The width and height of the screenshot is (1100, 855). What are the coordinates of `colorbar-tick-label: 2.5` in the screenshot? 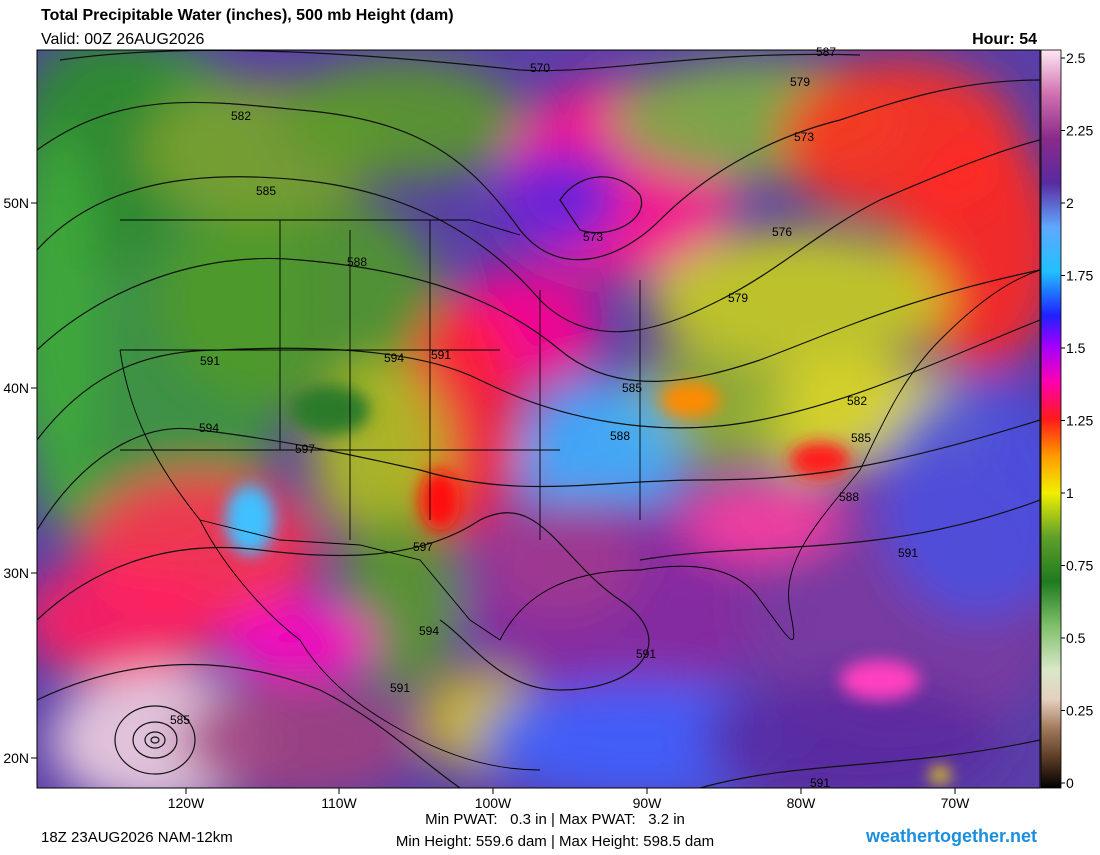 It's located at (1076, 58).